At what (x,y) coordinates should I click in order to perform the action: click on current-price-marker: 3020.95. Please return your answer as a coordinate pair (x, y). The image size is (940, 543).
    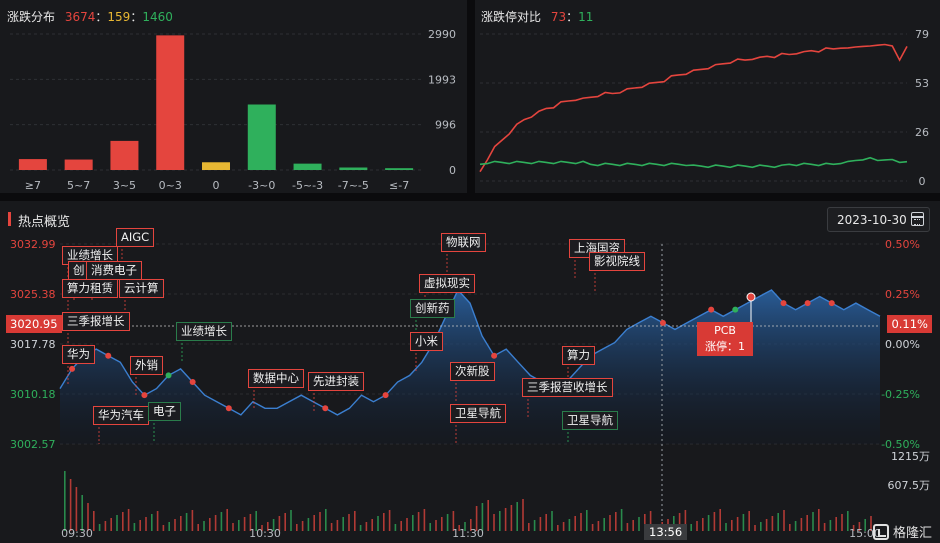
    Looking at the image, I should click on (34, 324).